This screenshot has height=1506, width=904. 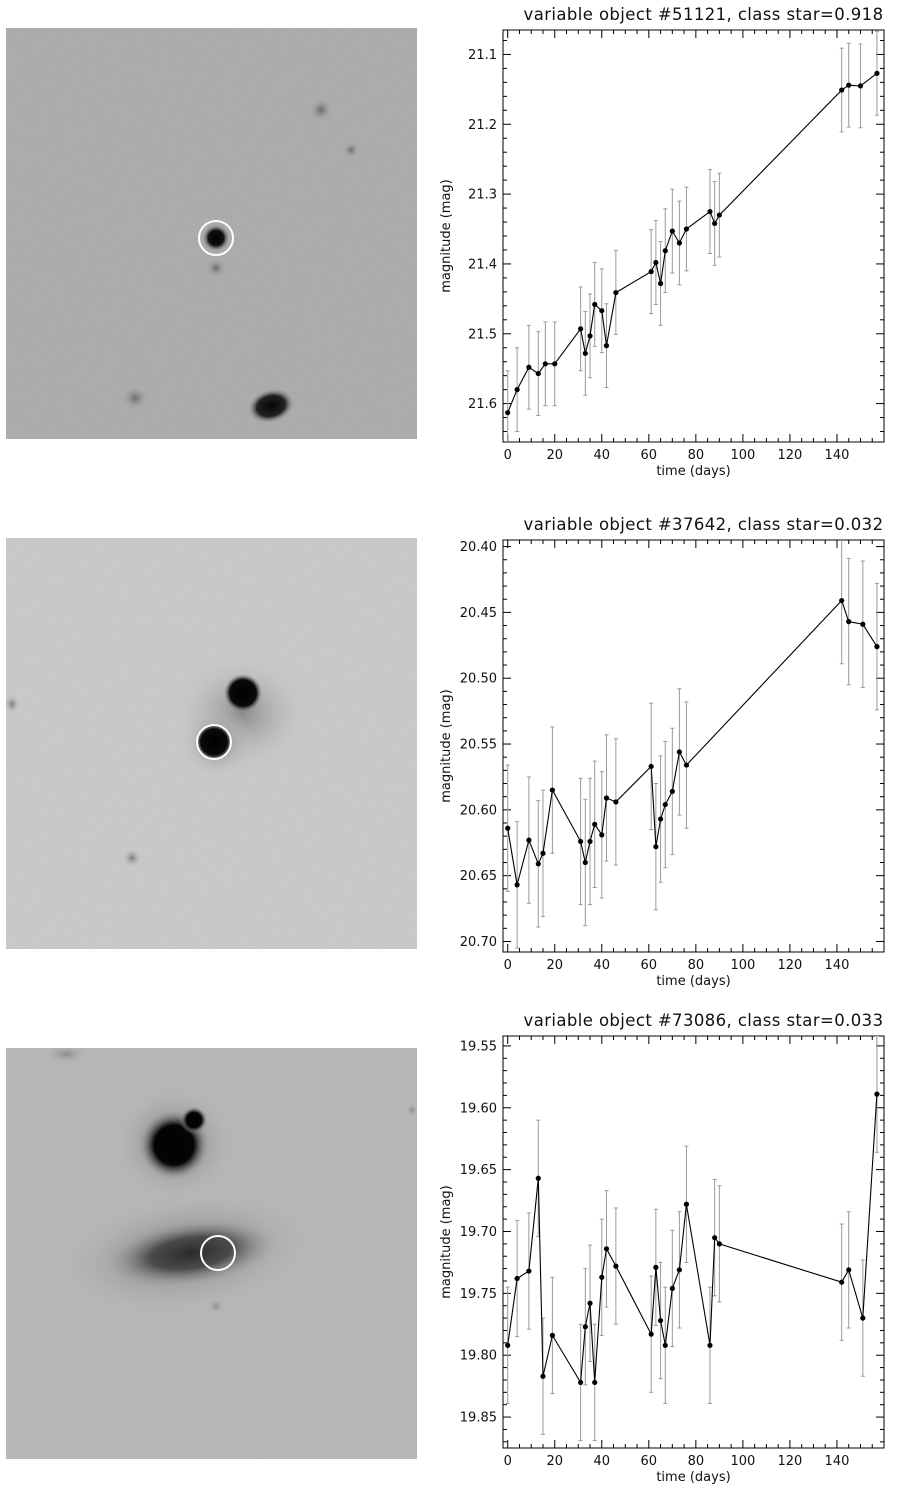 I want to click on y-tick-label: 19.80, so click(x=478, y=1356).